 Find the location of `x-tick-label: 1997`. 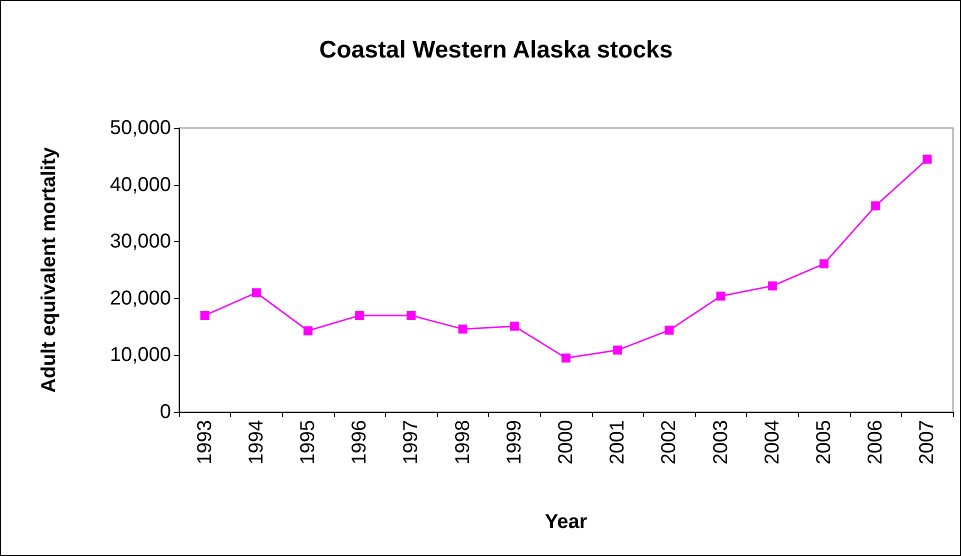

x-tick-label: 1997 is located at coordinates (411, 442).